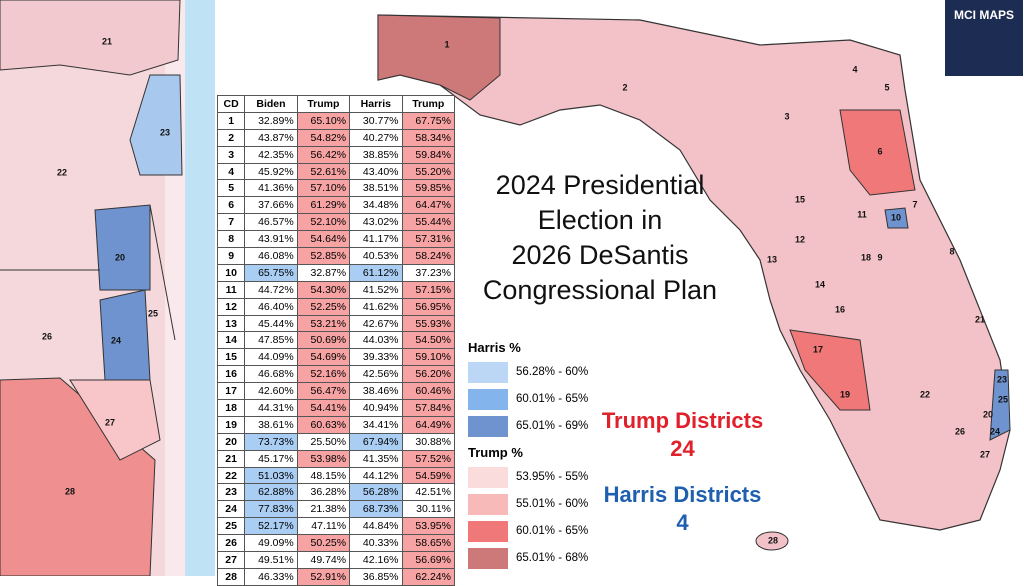 The width and height of the screenshot is (1024, 586). What do you see at coordinates (231, 289) in the screenshot?
I see `district-cell: 11` at bounding box center [231, 289].